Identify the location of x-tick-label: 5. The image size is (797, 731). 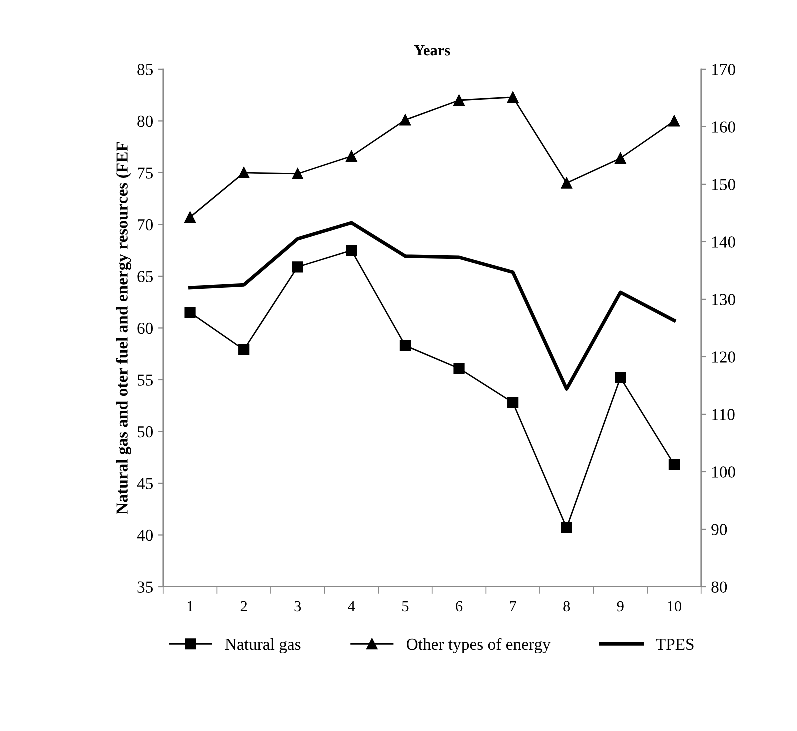
(405, 606).